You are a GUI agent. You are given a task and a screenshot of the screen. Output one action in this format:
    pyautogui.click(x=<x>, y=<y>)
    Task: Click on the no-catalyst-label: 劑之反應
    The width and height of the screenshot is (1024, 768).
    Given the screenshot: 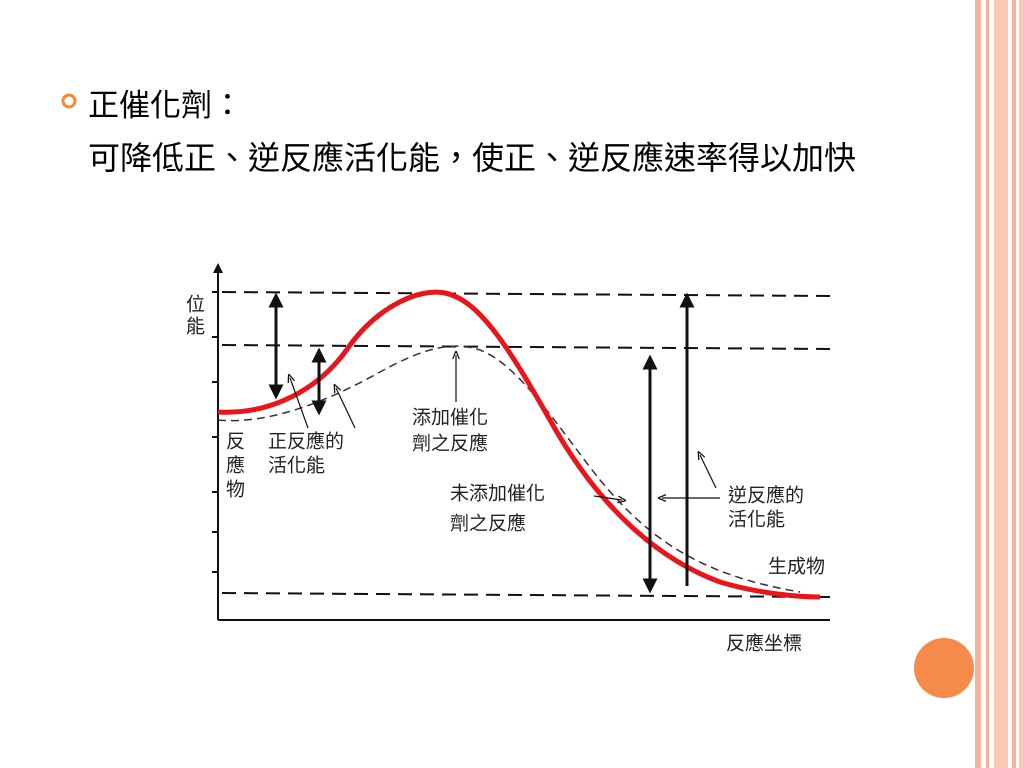 What is the action you would take?
    pyautogui.click(x=488, y=523)
    